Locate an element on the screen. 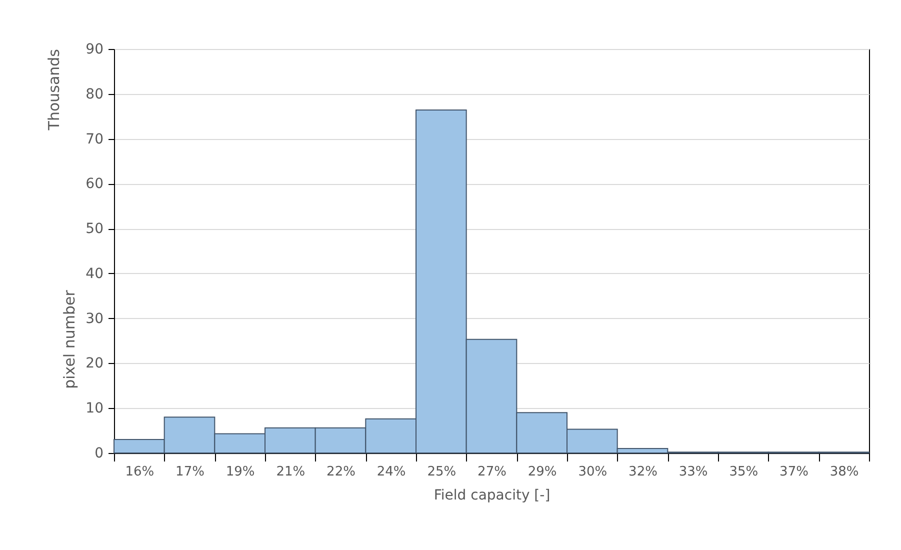  x-tick-label: 27% is located at coordinates (492, 472).